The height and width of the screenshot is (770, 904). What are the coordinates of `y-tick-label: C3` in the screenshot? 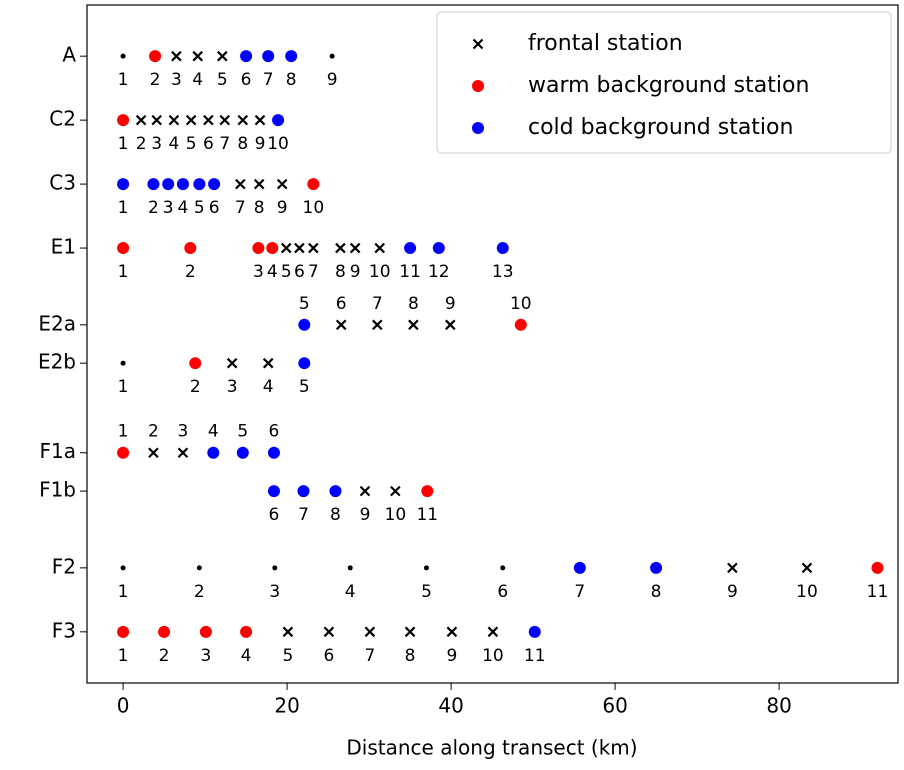 It's located at (62, 183).